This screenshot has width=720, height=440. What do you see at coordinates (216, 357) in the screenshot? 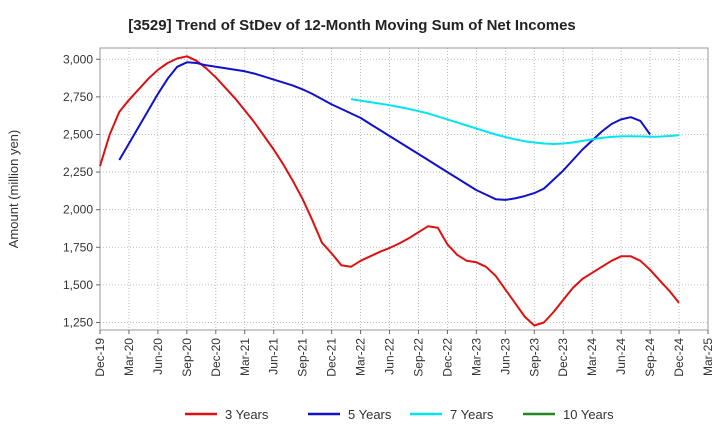
I see `x-tick-label: Dec-20` at bounding box center [216, 357].